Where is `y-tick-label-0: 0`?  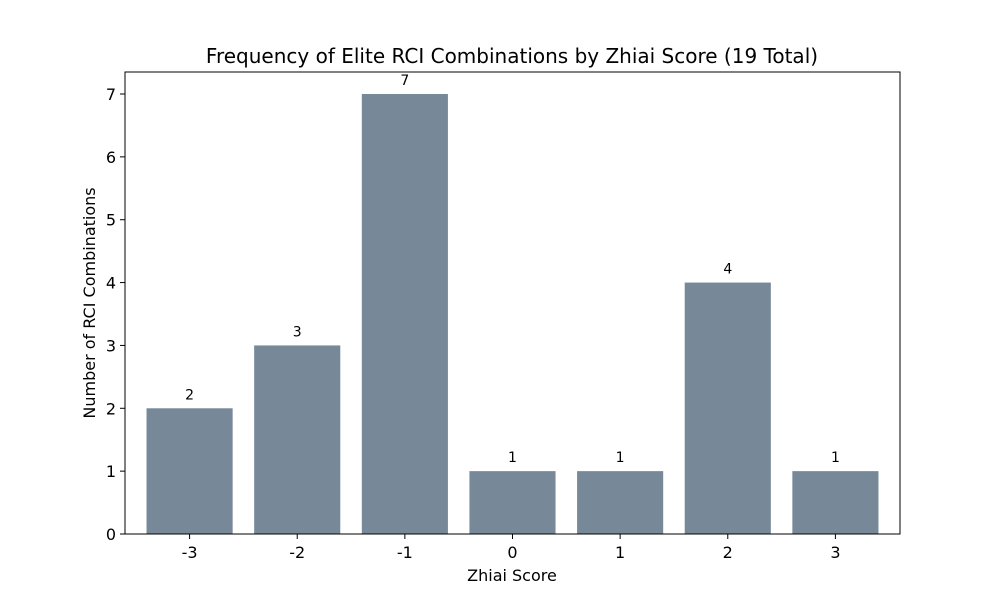
y-tick-label-0: 0 is located at coordinates (111, 534).